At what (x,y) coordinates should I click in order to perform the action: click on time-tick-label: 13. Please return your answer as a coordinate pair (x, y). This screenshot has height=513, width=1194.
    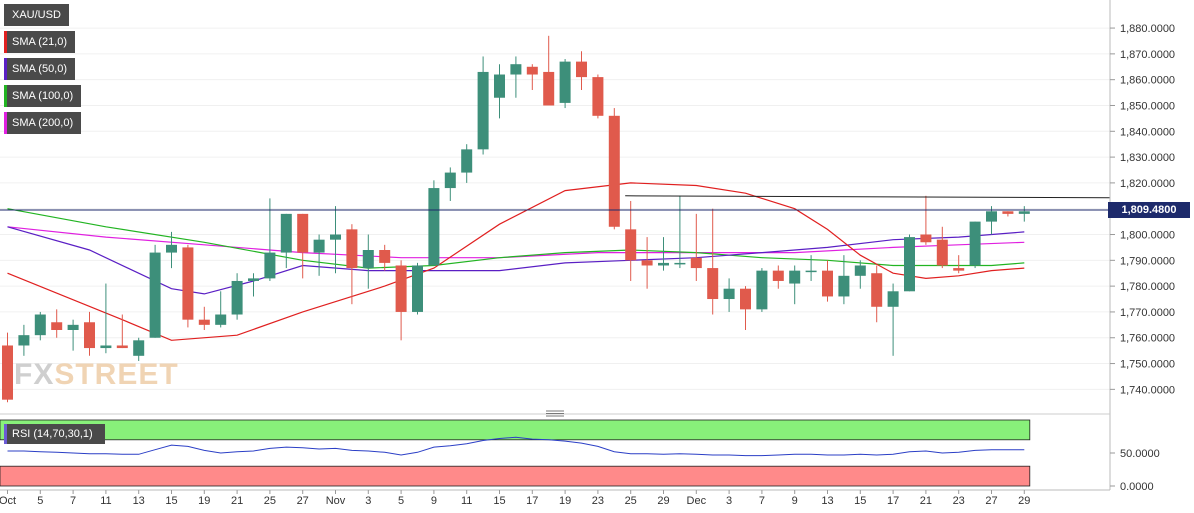
    Looking at the image, I should click on (827, 501).